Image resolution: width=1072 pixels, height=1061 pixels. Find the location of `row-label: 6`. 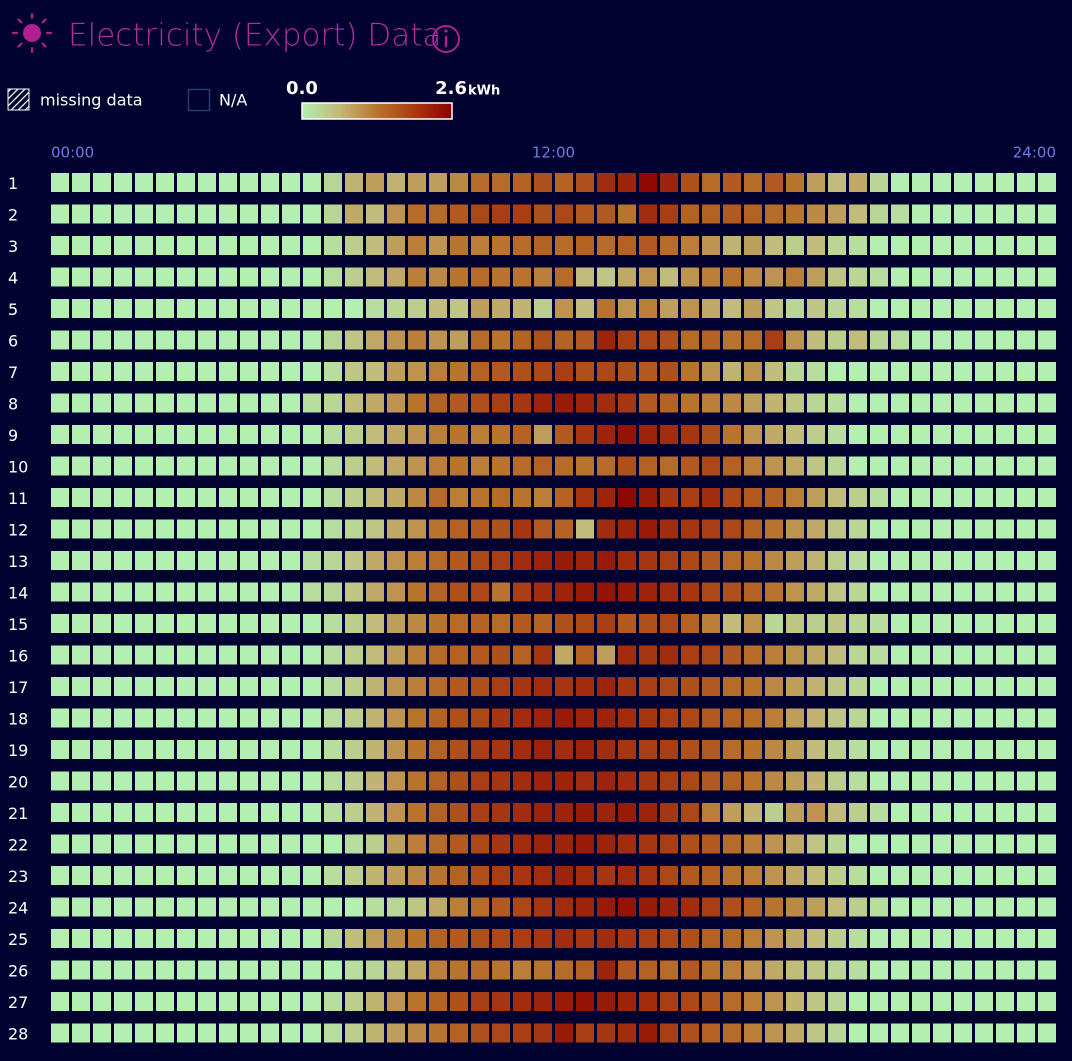

row-label: 6 is located at coordinates (13, 341).